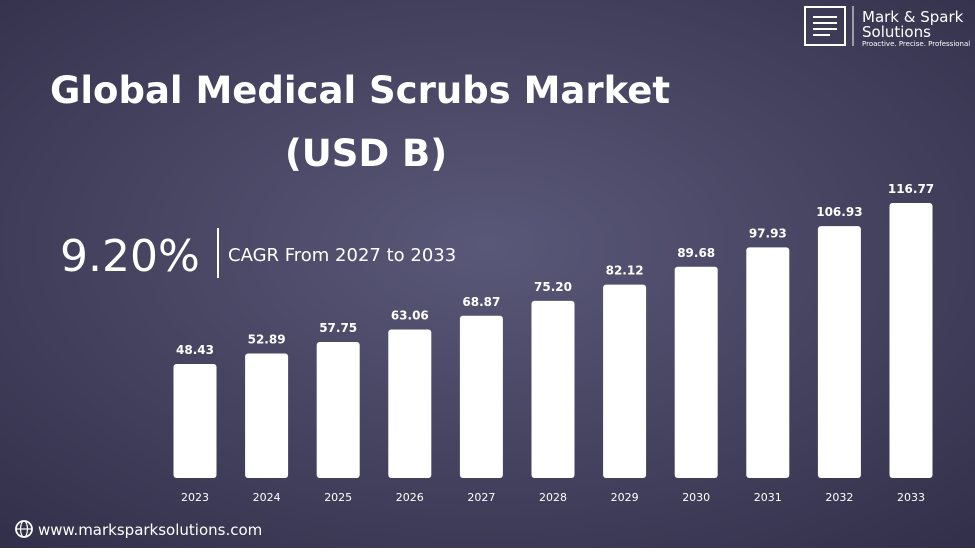  Describe the element at coordinates (625, 271) in the screenshot. I see `value-label: 82.12` at that location.